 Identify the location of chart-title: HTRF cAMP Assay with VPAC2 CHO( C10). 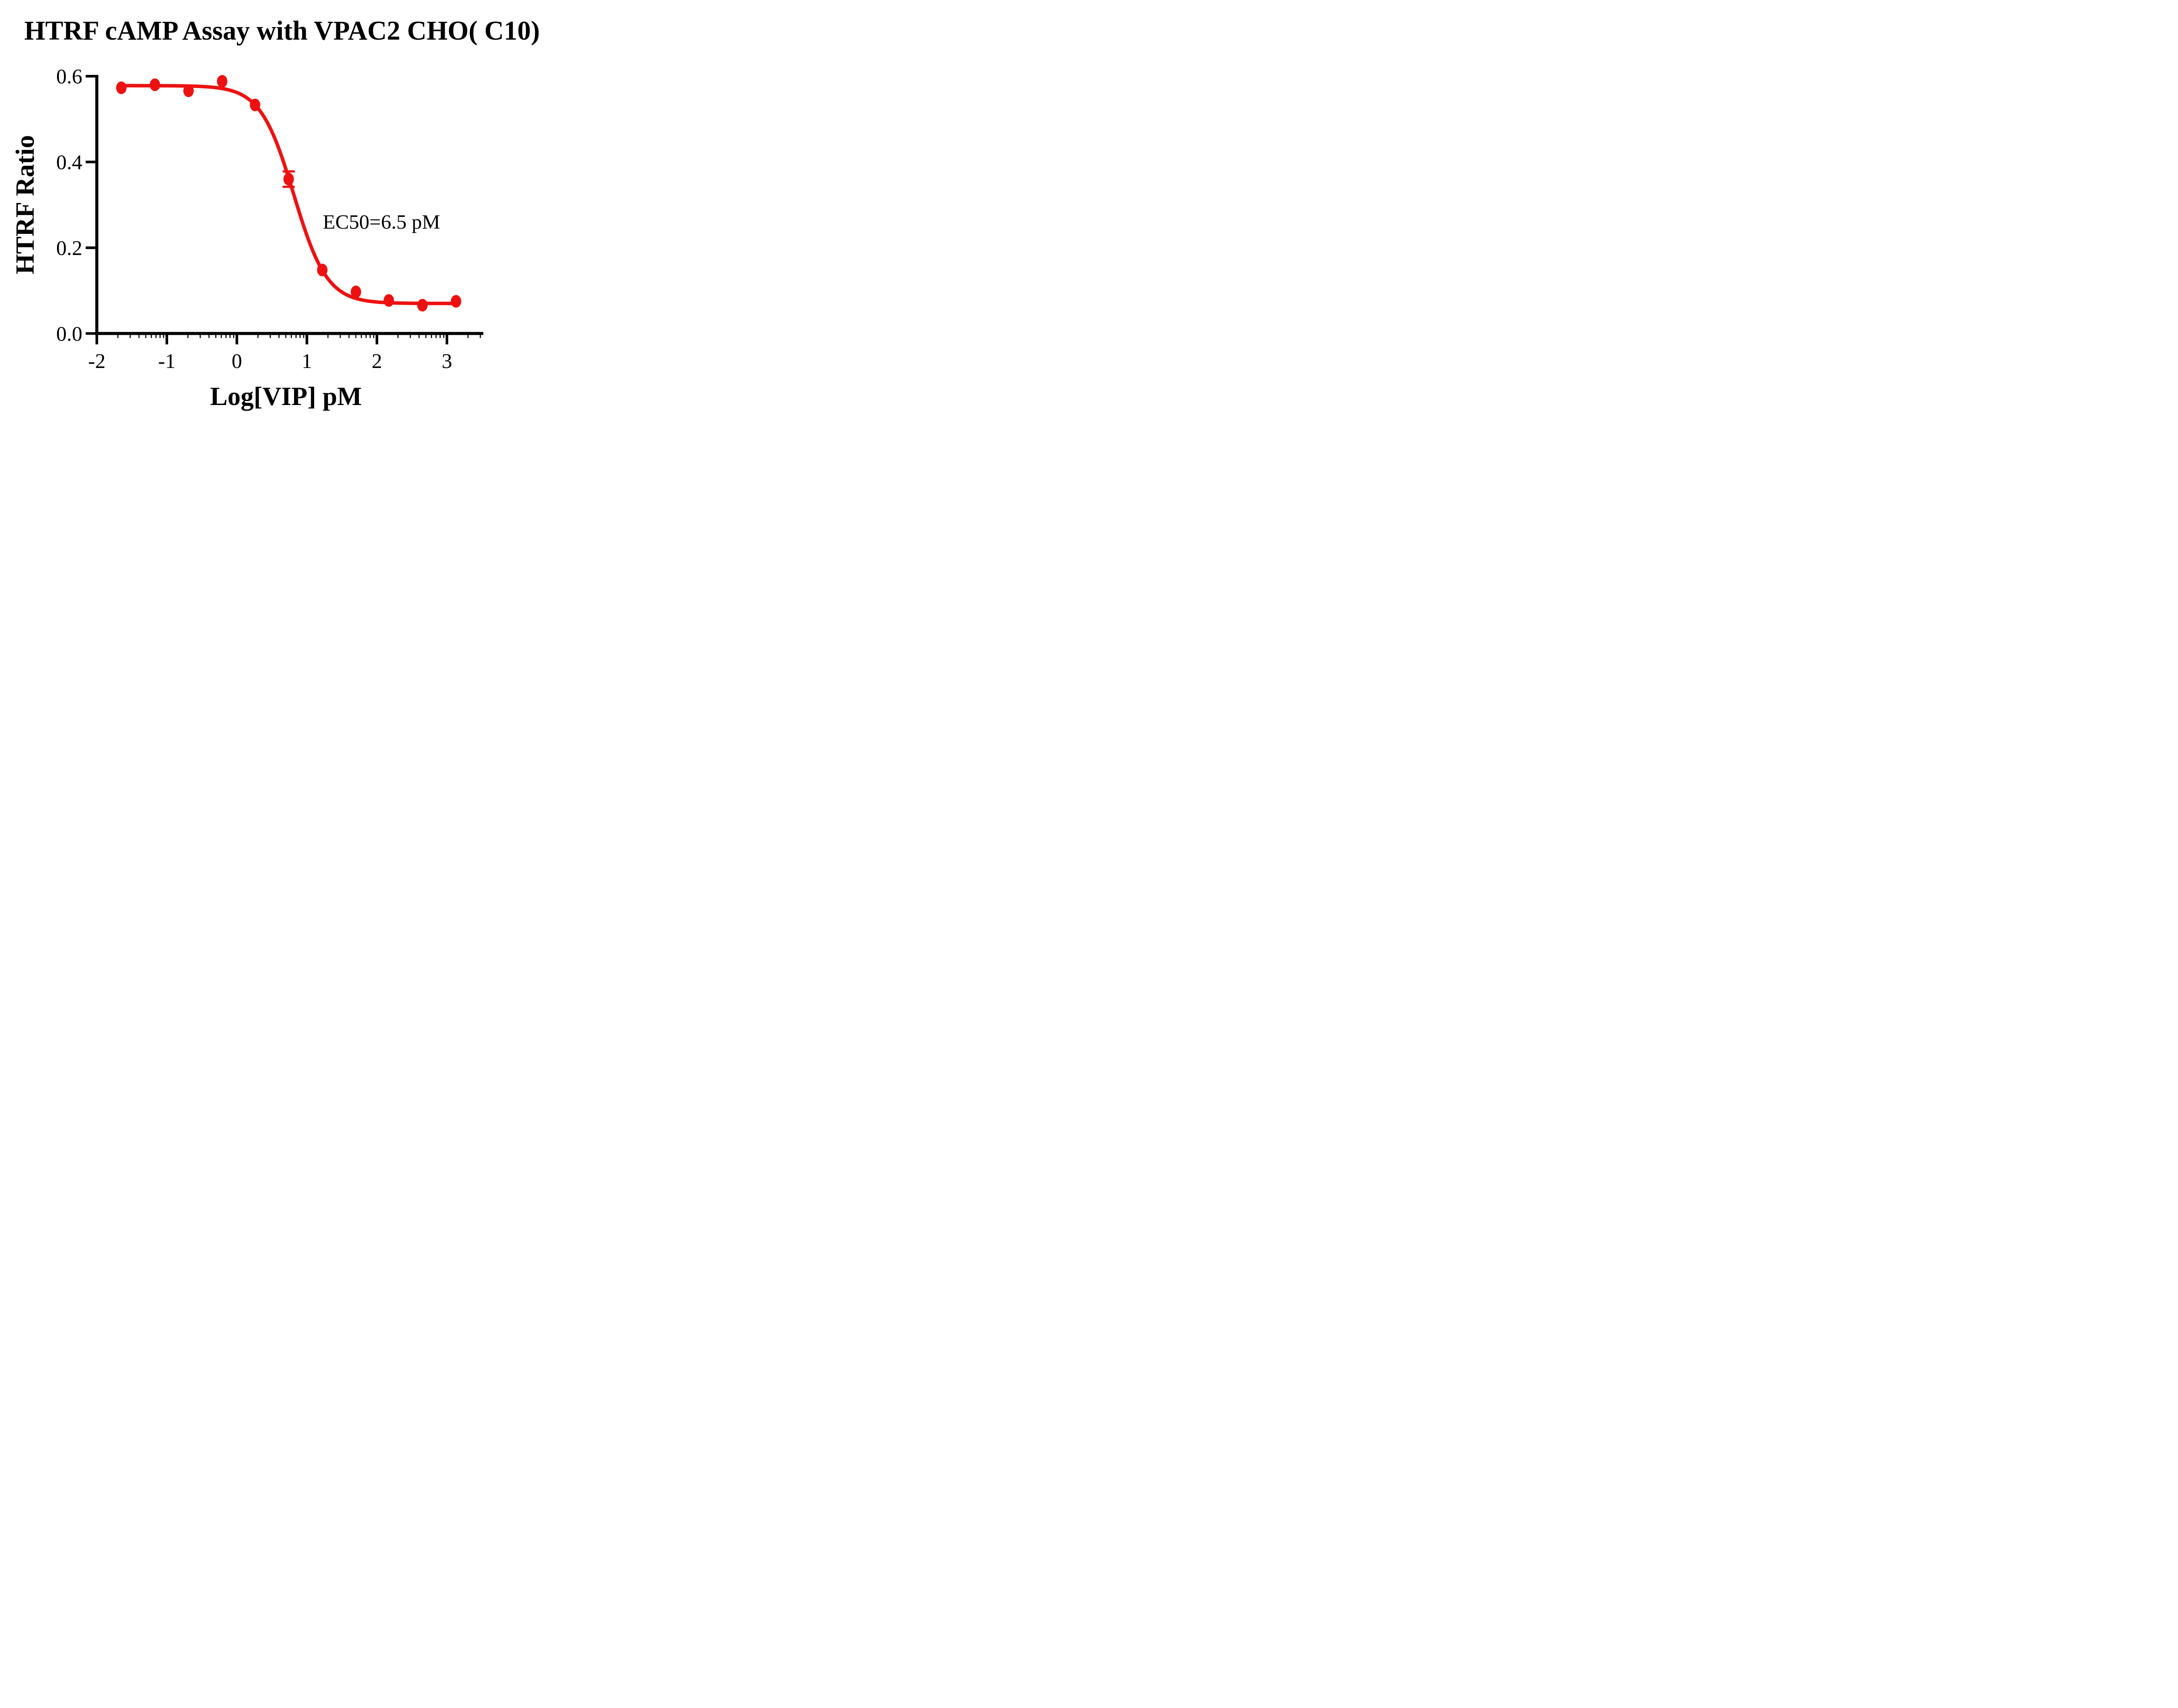
(282, 31).